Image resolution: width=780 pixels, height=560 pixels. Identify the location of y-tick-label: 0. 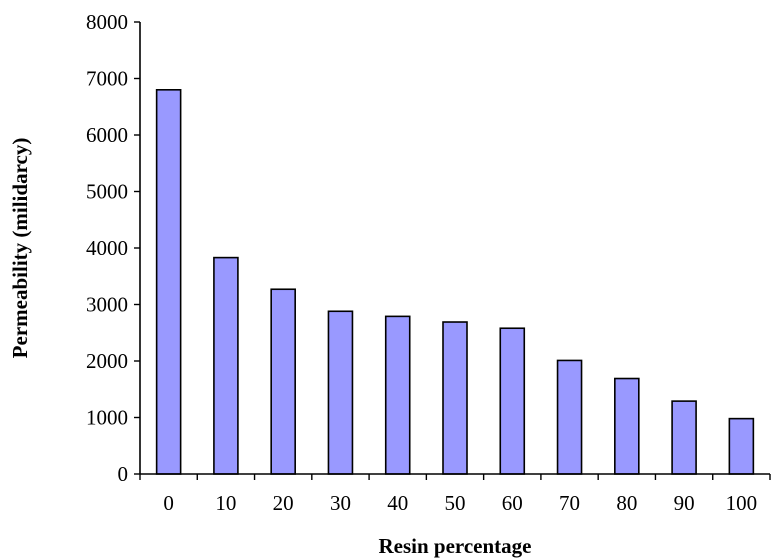
(123, 474).